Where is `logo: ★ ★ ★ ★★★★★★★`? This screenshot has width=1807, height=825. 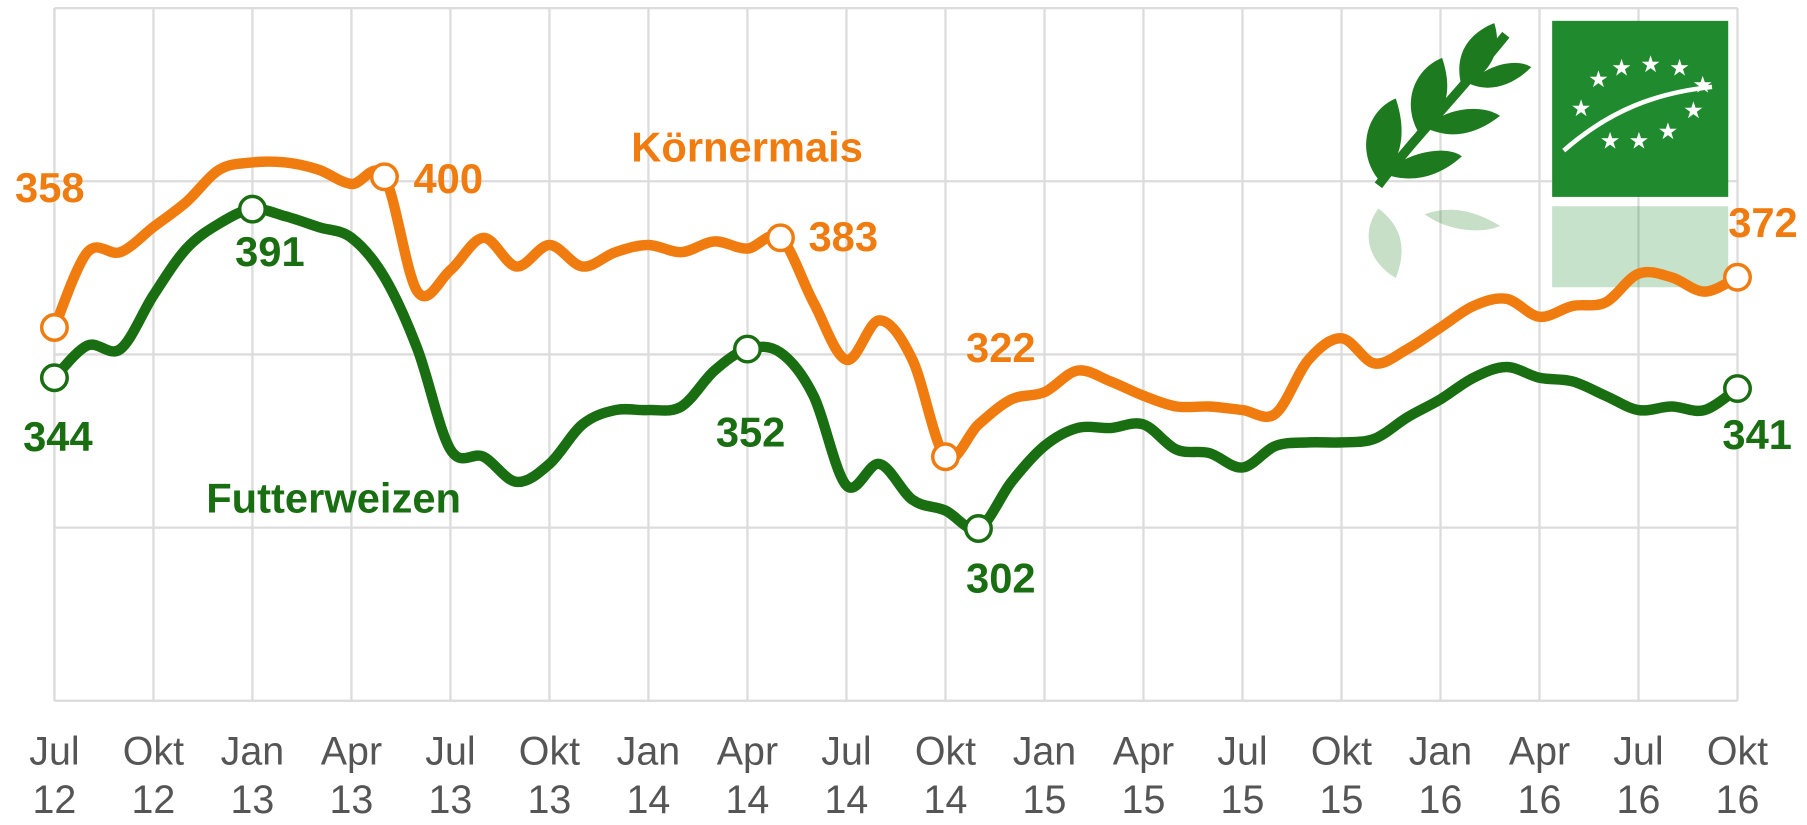
logo: ★ ★ ★ ★★★★★★★ is located at coordinates (1547, 154).